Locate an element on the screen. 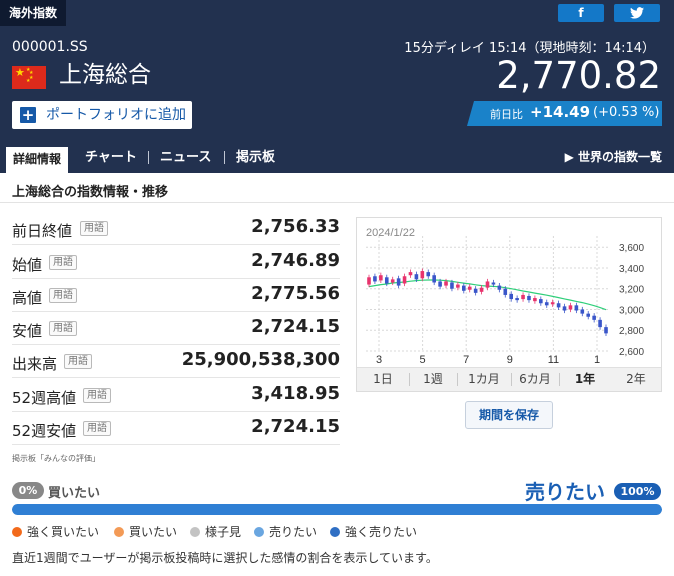  legend-label: 強く売りたい is located at coordinates (381, 532).